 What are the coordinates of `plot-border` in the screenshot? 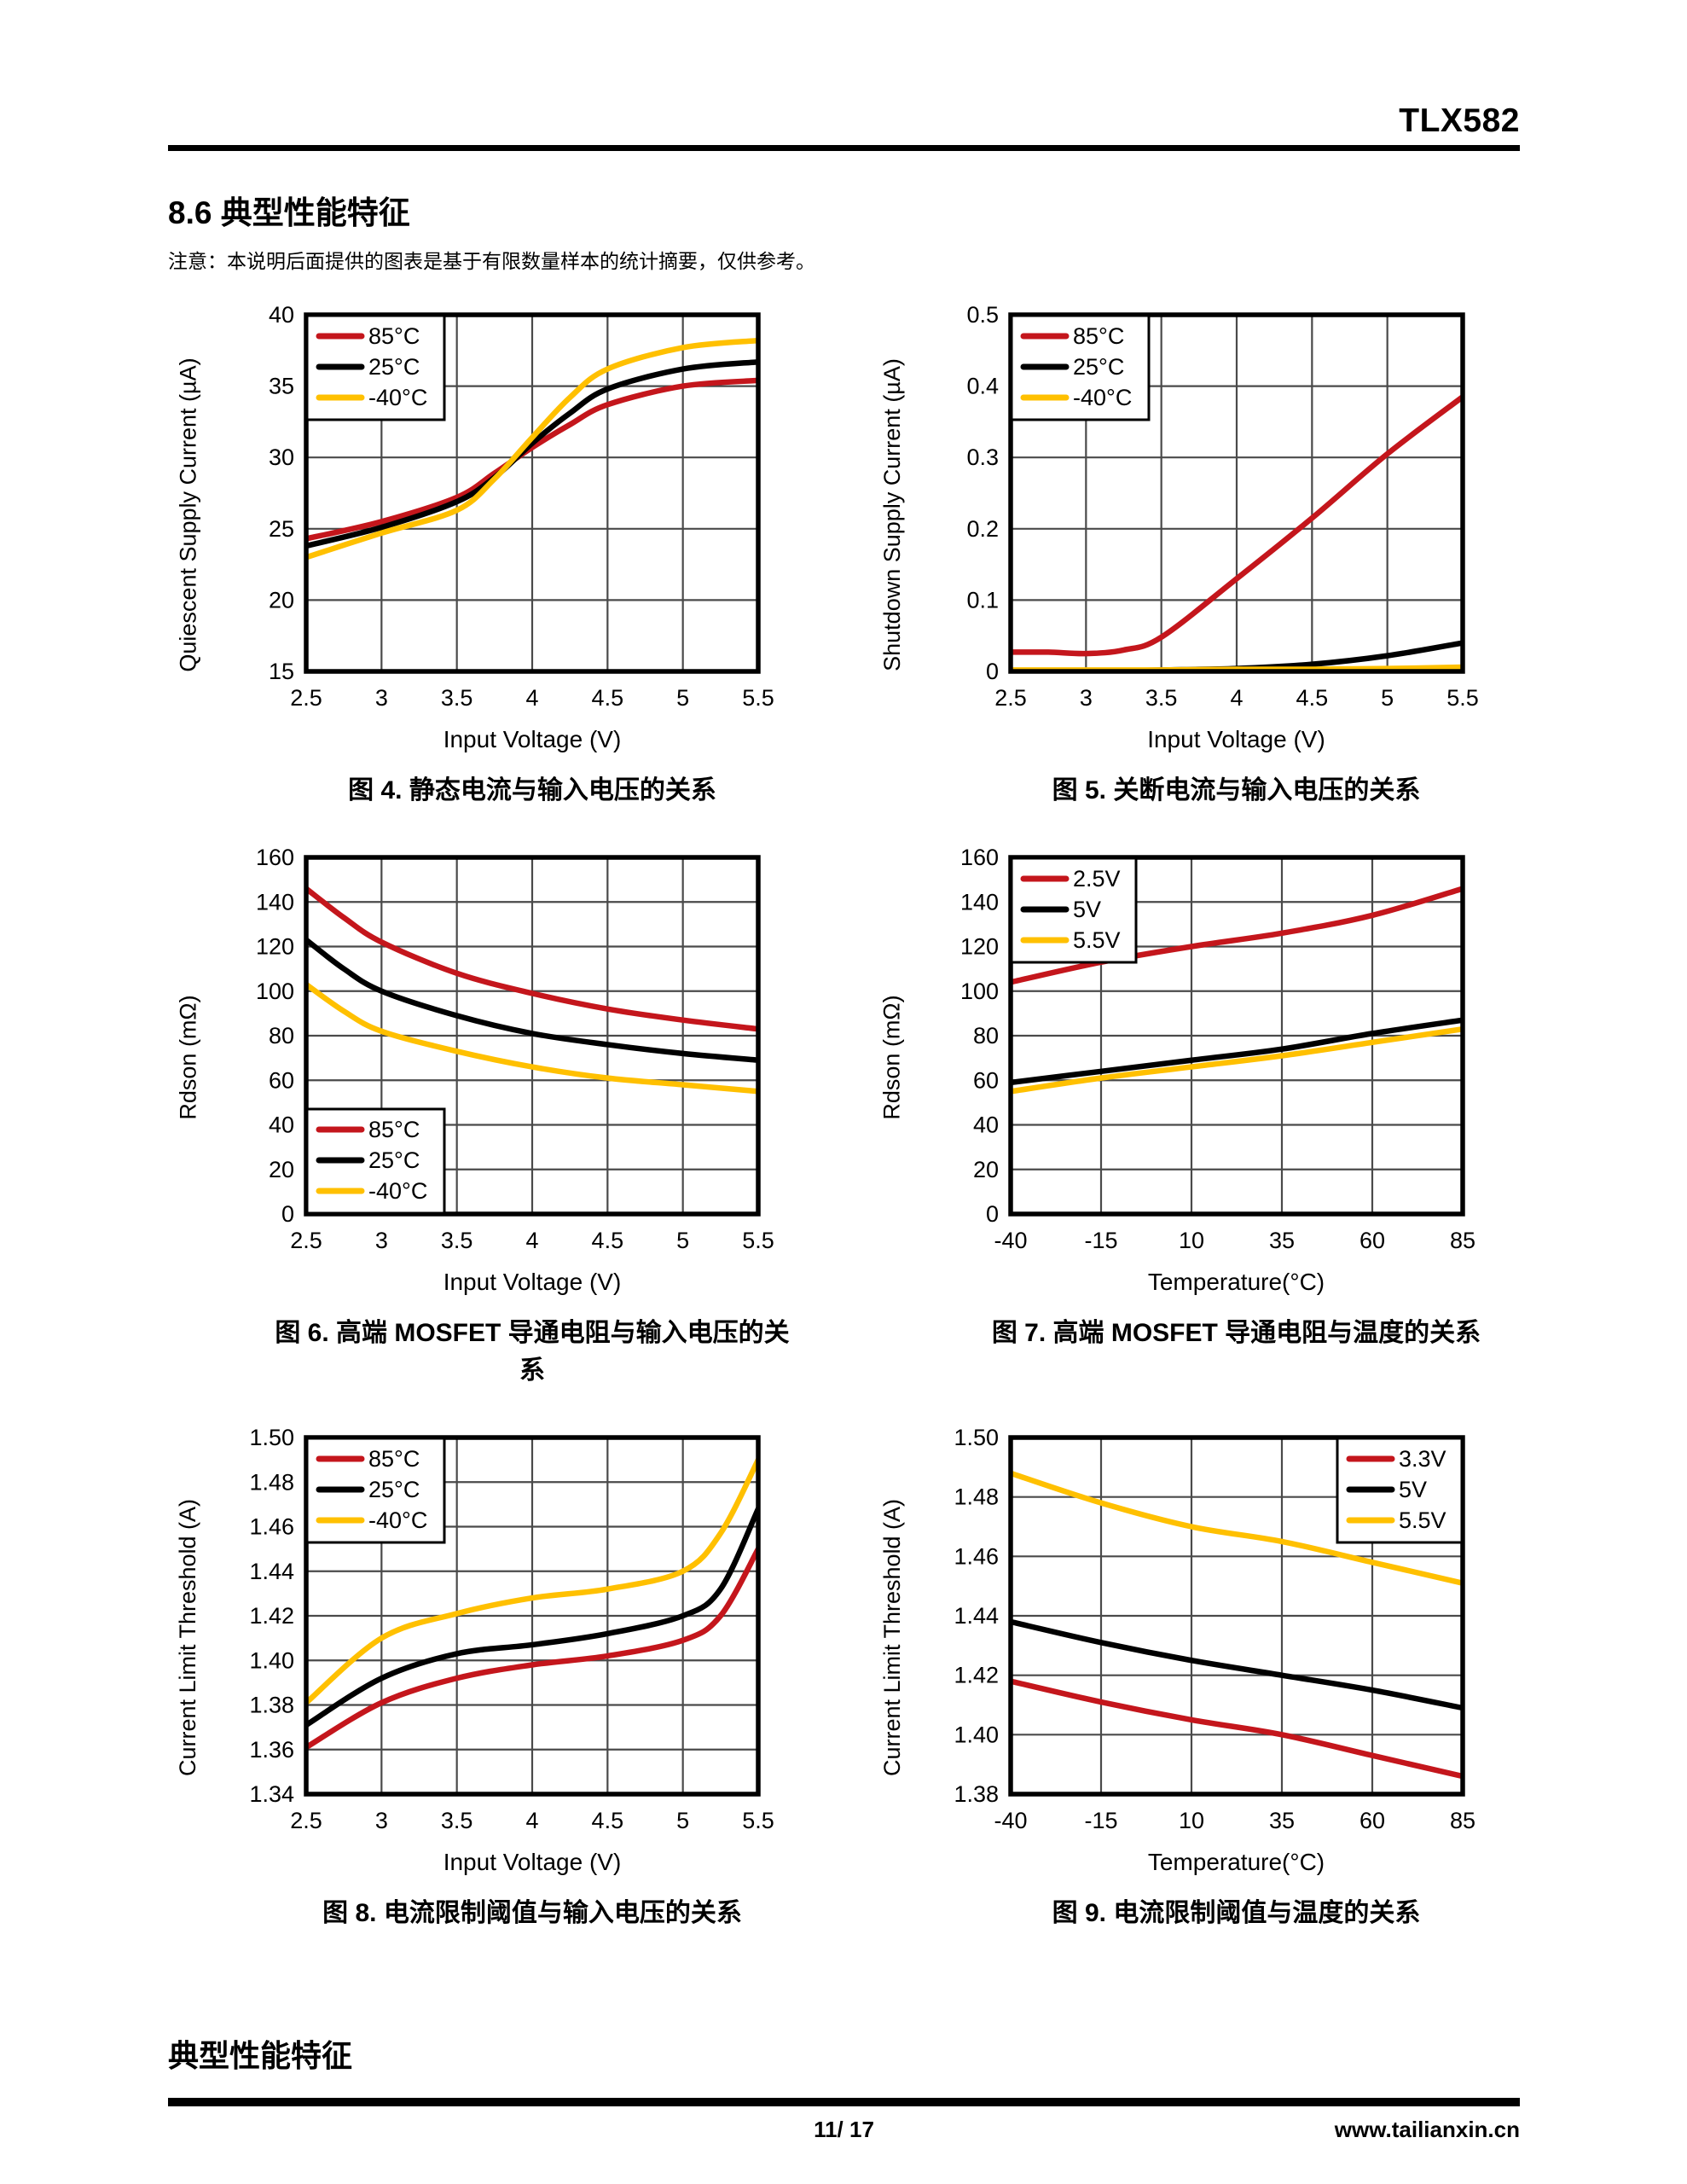 It's located at (533, 493).